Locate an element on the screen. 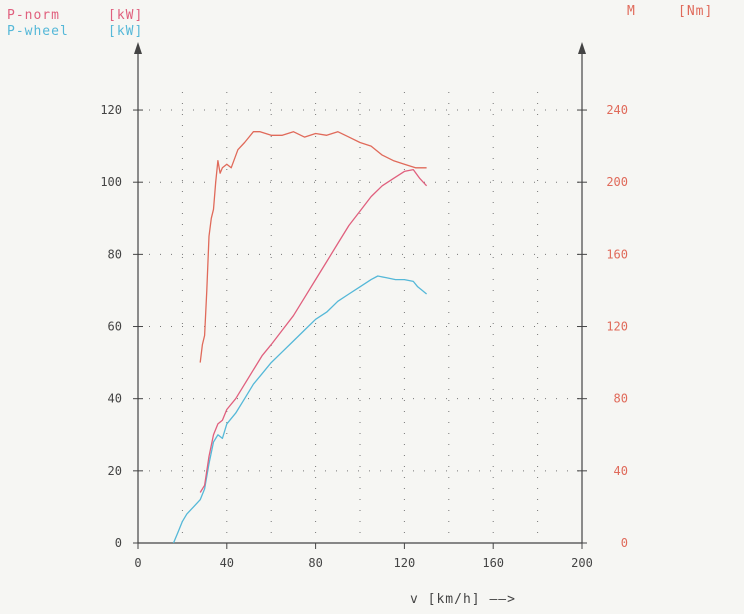  y-left-tick-label: 40 is located at coordinates (115, 399).